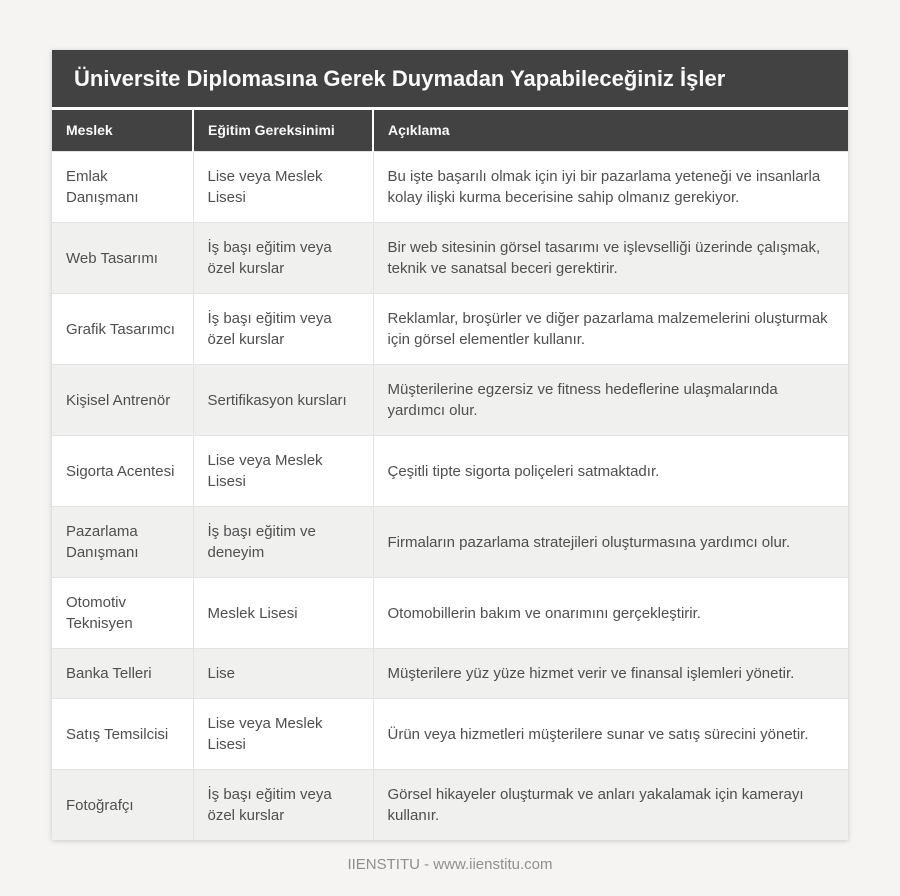 The image size is (900, 896). Describe the element at coordinates (122, 613) in the screenshot. I see `job-name-cell: Otomotiv Teknisyen` at that location.